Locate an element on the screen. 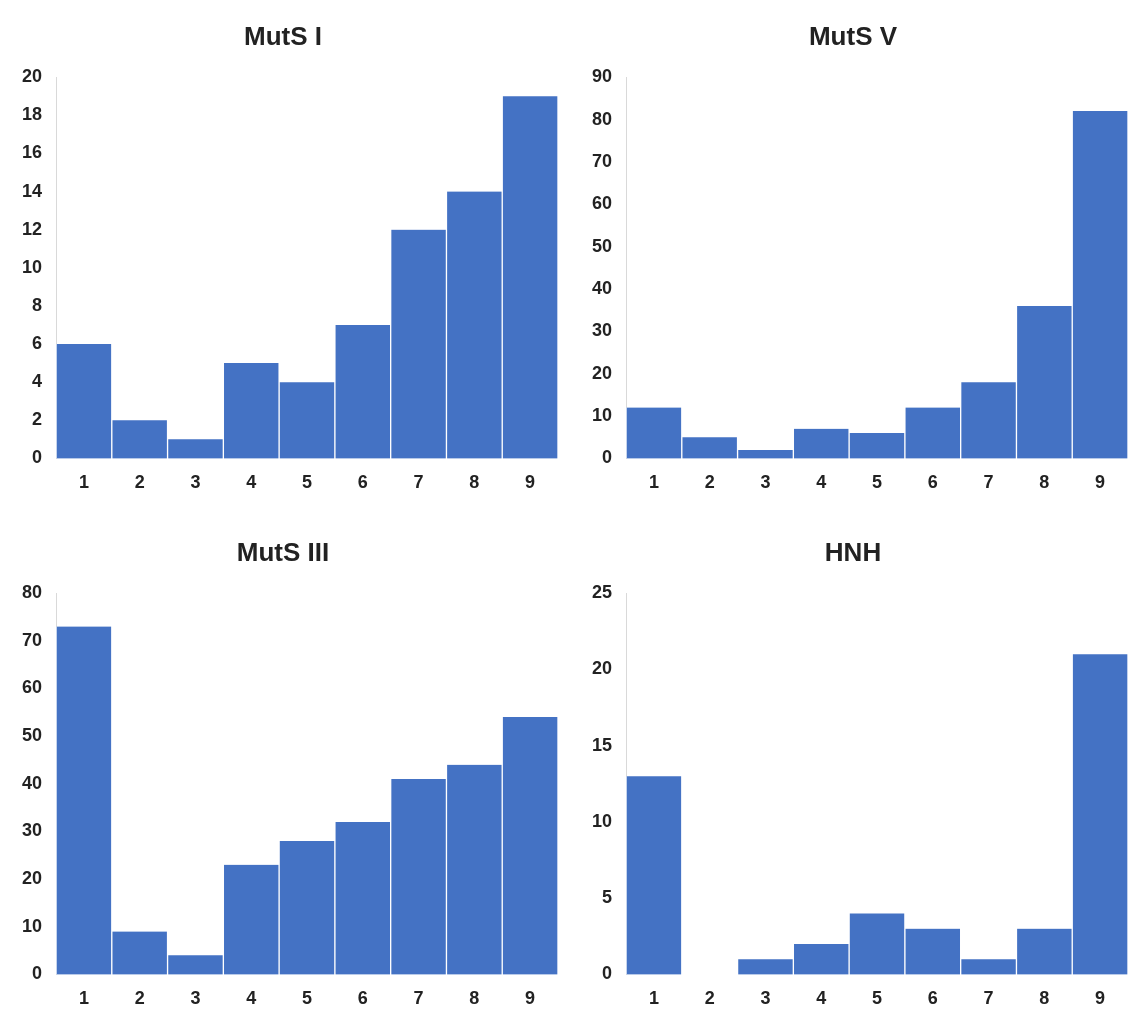  y-tick-label: 8 is located at coordinates (37, 304).